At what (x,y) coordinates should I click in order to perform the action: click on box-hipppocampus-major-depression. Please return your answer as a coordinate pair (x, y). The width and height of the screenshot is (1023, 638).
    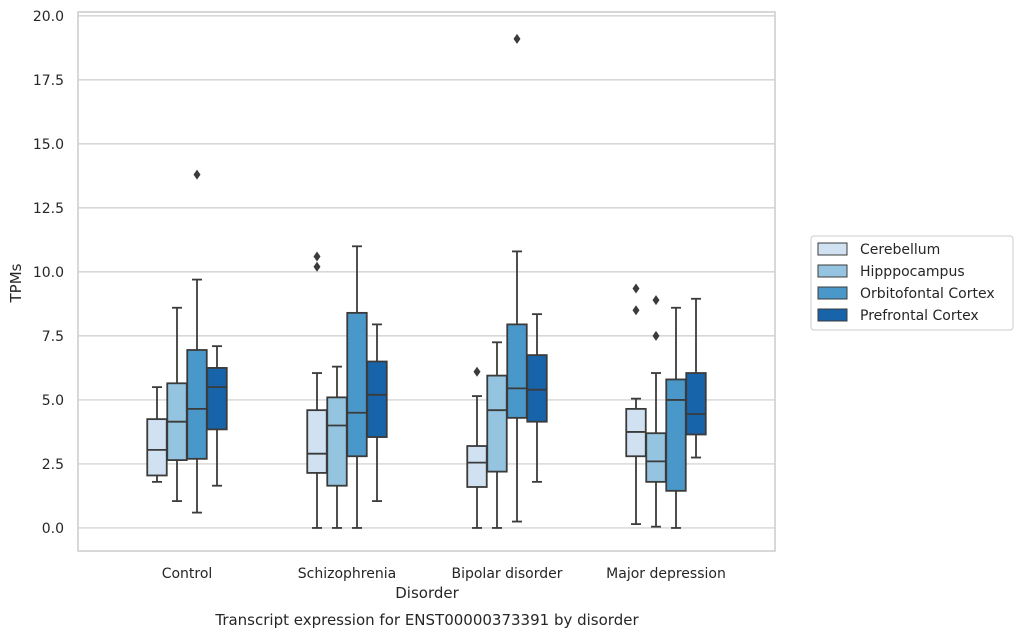
    Looking at the image, I should click on (656, 411).